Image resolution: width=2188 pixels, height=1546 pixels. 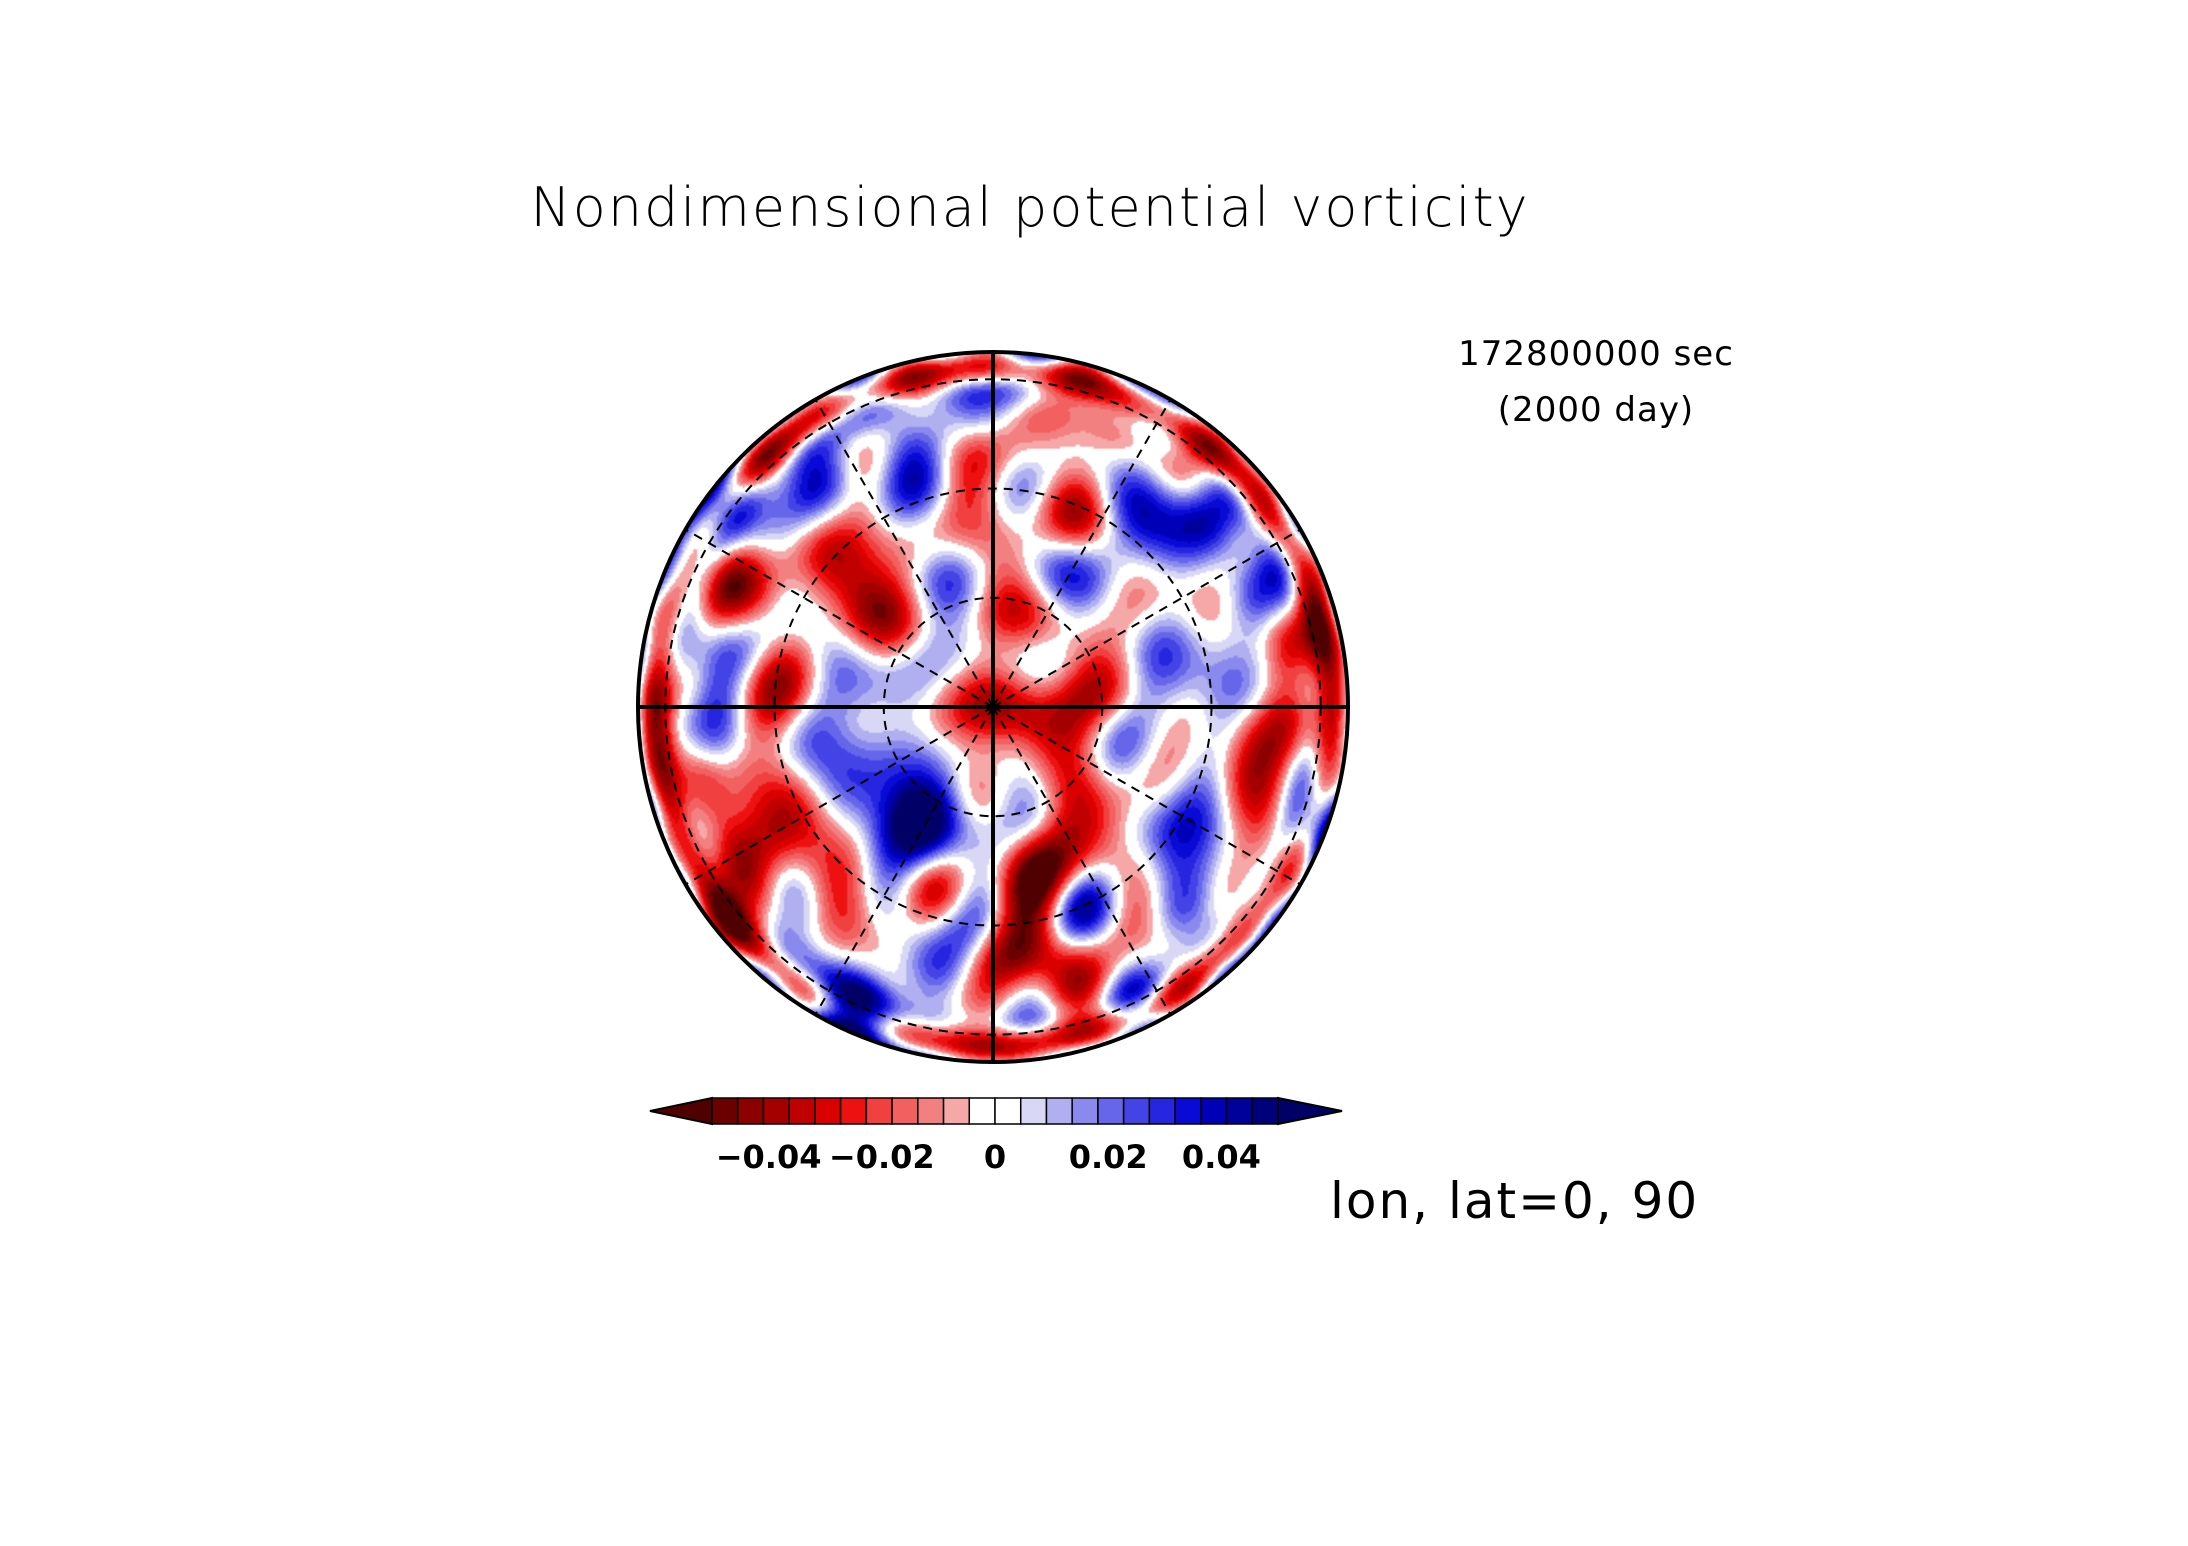 What do you see at coordinates (995, 1157) in the screenshot?
I see `colorbar-tick-label: 0` at bounding box center [995, 1157].